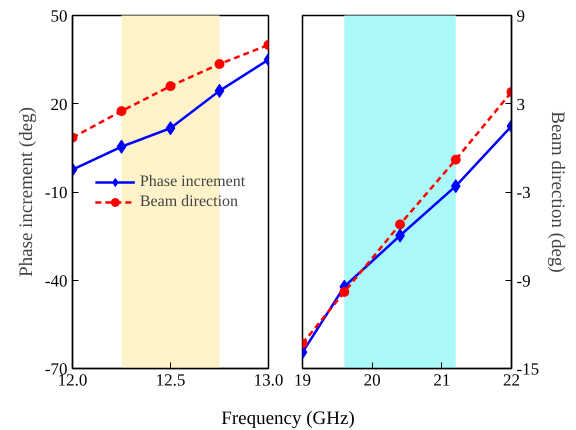  I want to click on x-tick-label: 22, so click(511, 380).